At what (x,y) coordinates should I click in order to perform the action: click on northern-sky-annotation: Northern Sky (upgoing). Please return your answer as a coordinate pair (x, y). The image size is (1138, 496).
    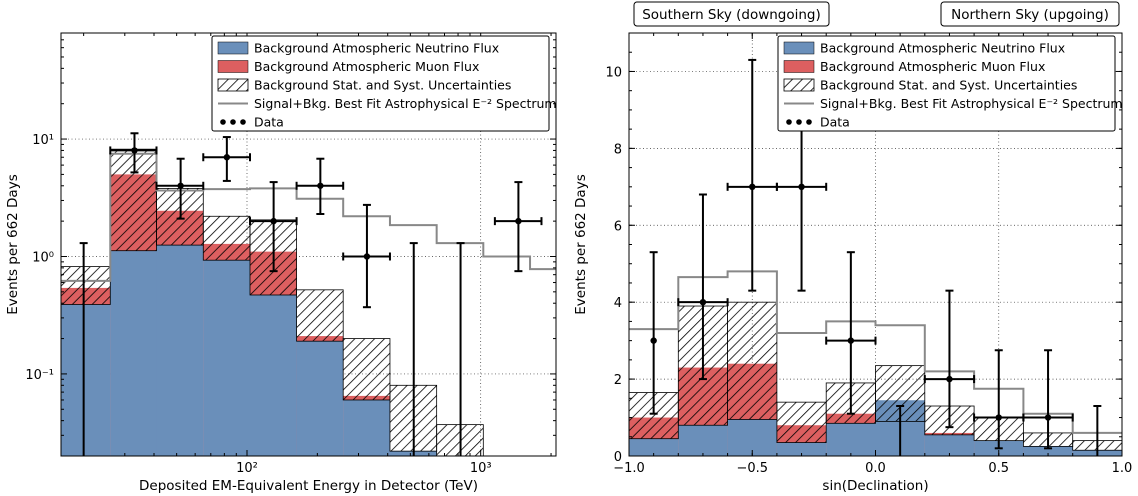
    Looking at the image, I should click on (1030, 15).